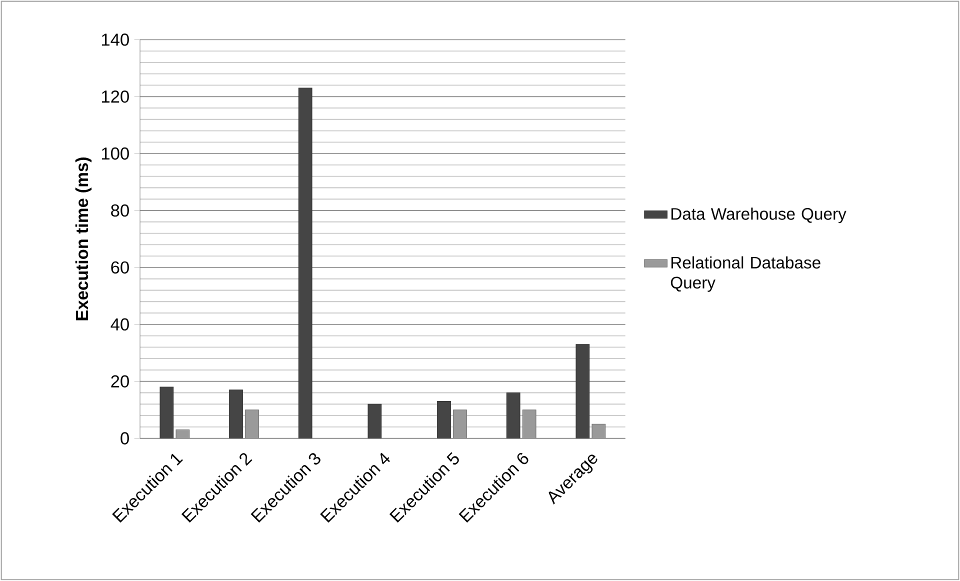 The width and height of the screenshot is (960, 581). I want to click on y-axis-title: Execution time (ms), so click(83, 239).